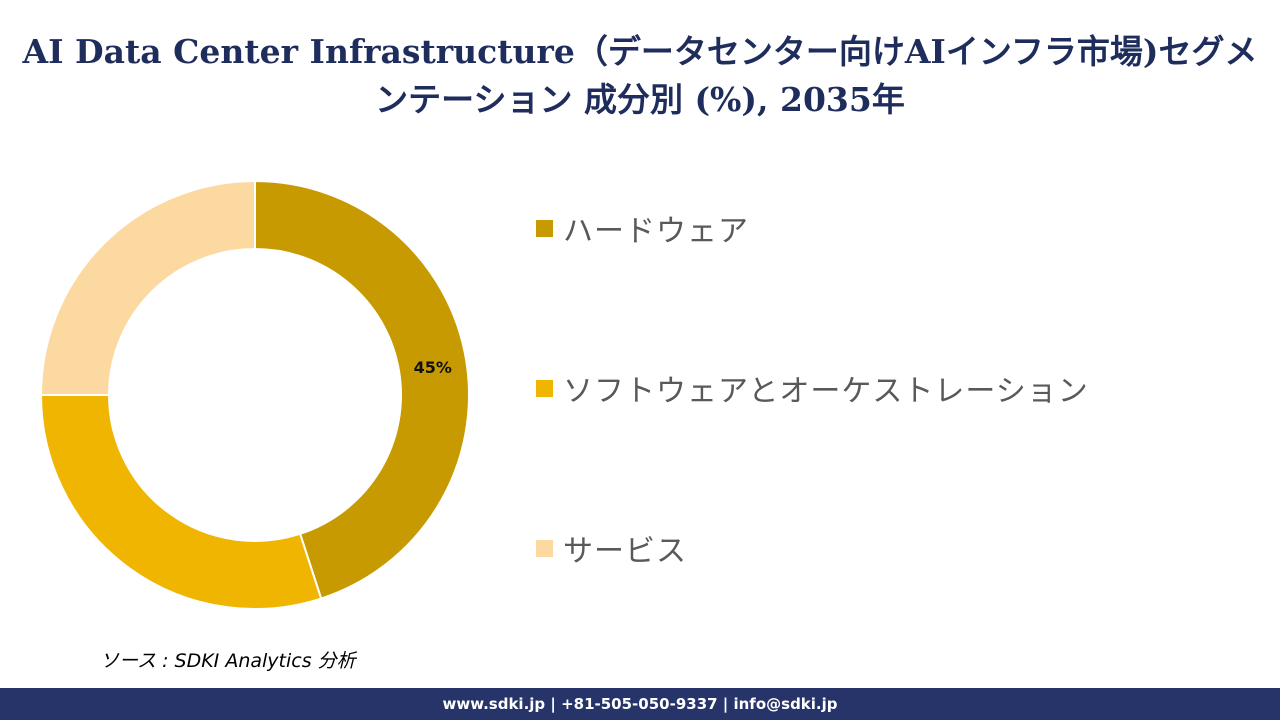 This screenshot has width=1280, height=720. I want to click on source-note: ソース : SDKI Analytics 分析, so click(228, 661).